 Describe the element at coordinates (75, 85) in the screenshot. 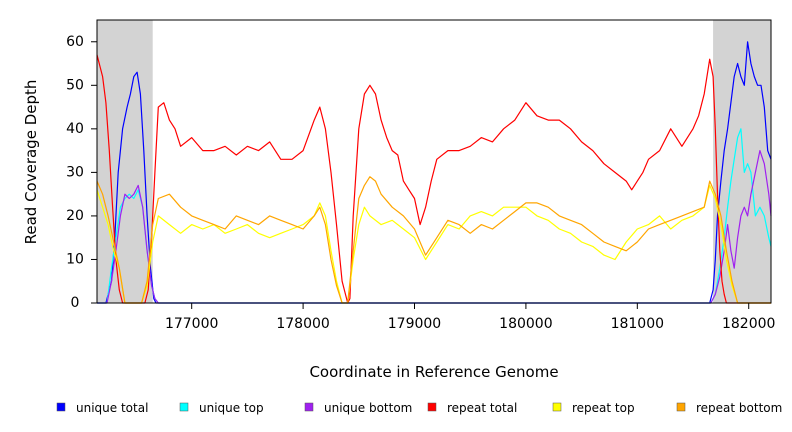

I see `y-tick-label: 50` at that location.